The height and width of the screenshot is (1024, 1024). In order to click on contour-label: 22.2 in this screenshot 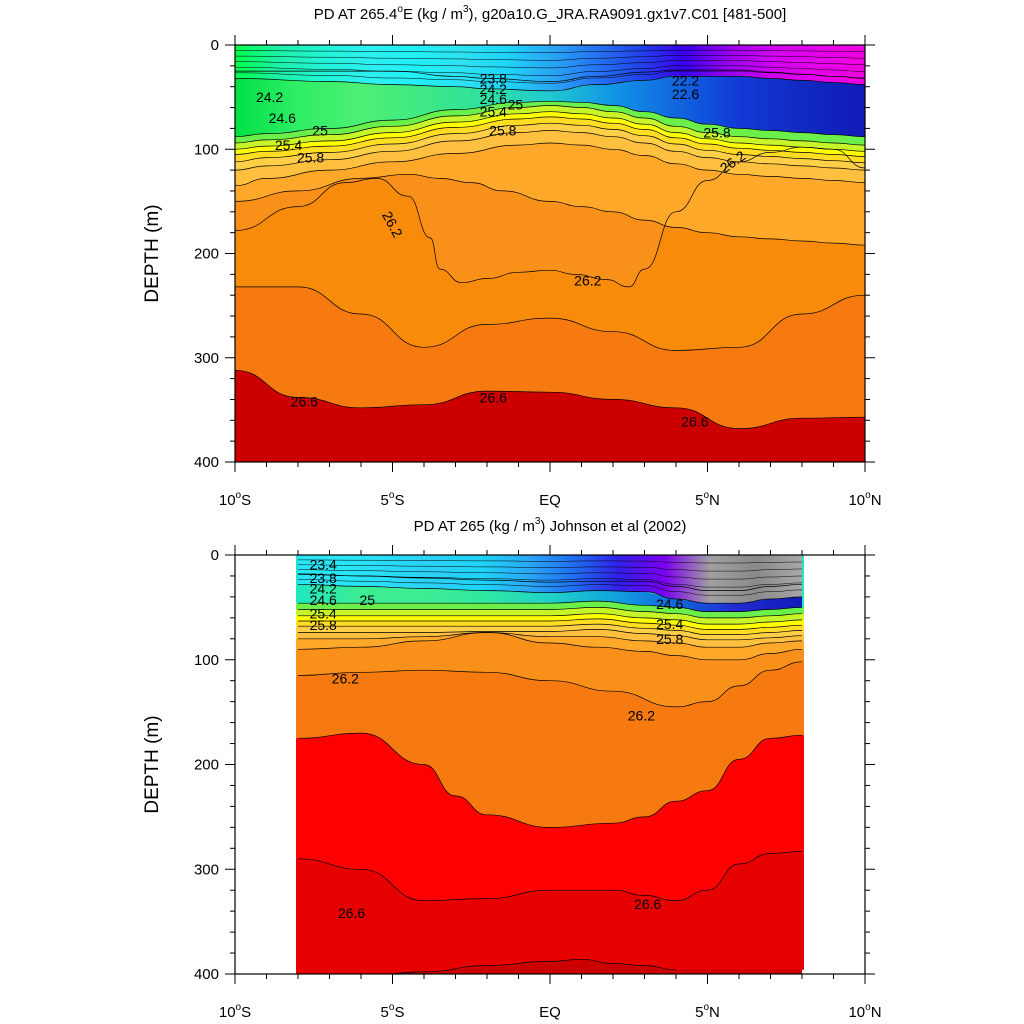, I will do `click(685, 80)`.